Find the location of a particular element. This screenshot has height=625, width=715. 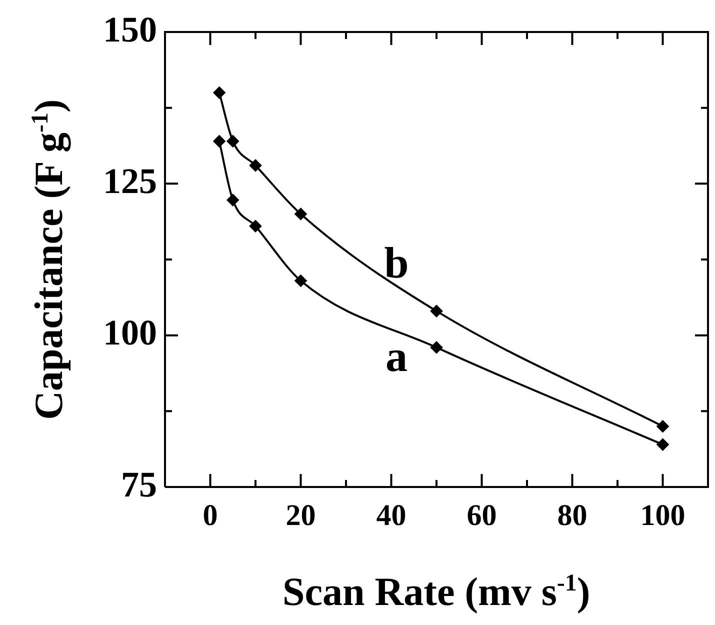

x-tick-label: 0 is located at coordinates (210, 515).